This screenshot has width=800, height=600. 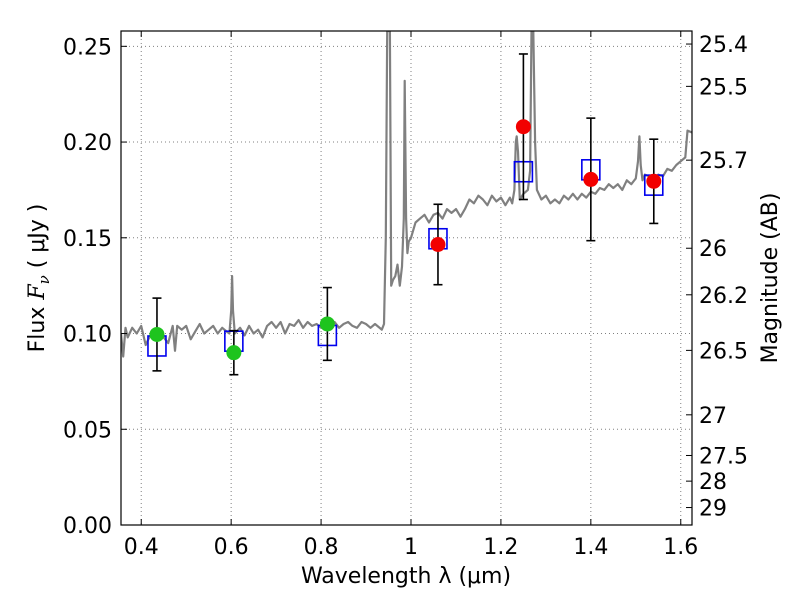 What do you see at coordinates (680, 547) in the screenshot?
I see `x-tick-label: 1.6` at bounding box center [680, 547].